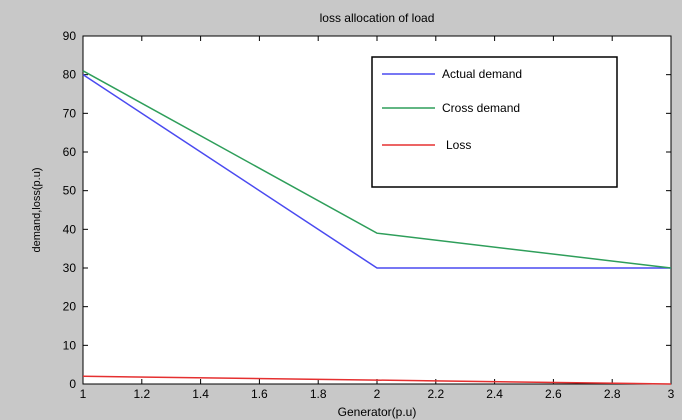  I want to click on x-tick-label: 2.4, so click(494, 394).